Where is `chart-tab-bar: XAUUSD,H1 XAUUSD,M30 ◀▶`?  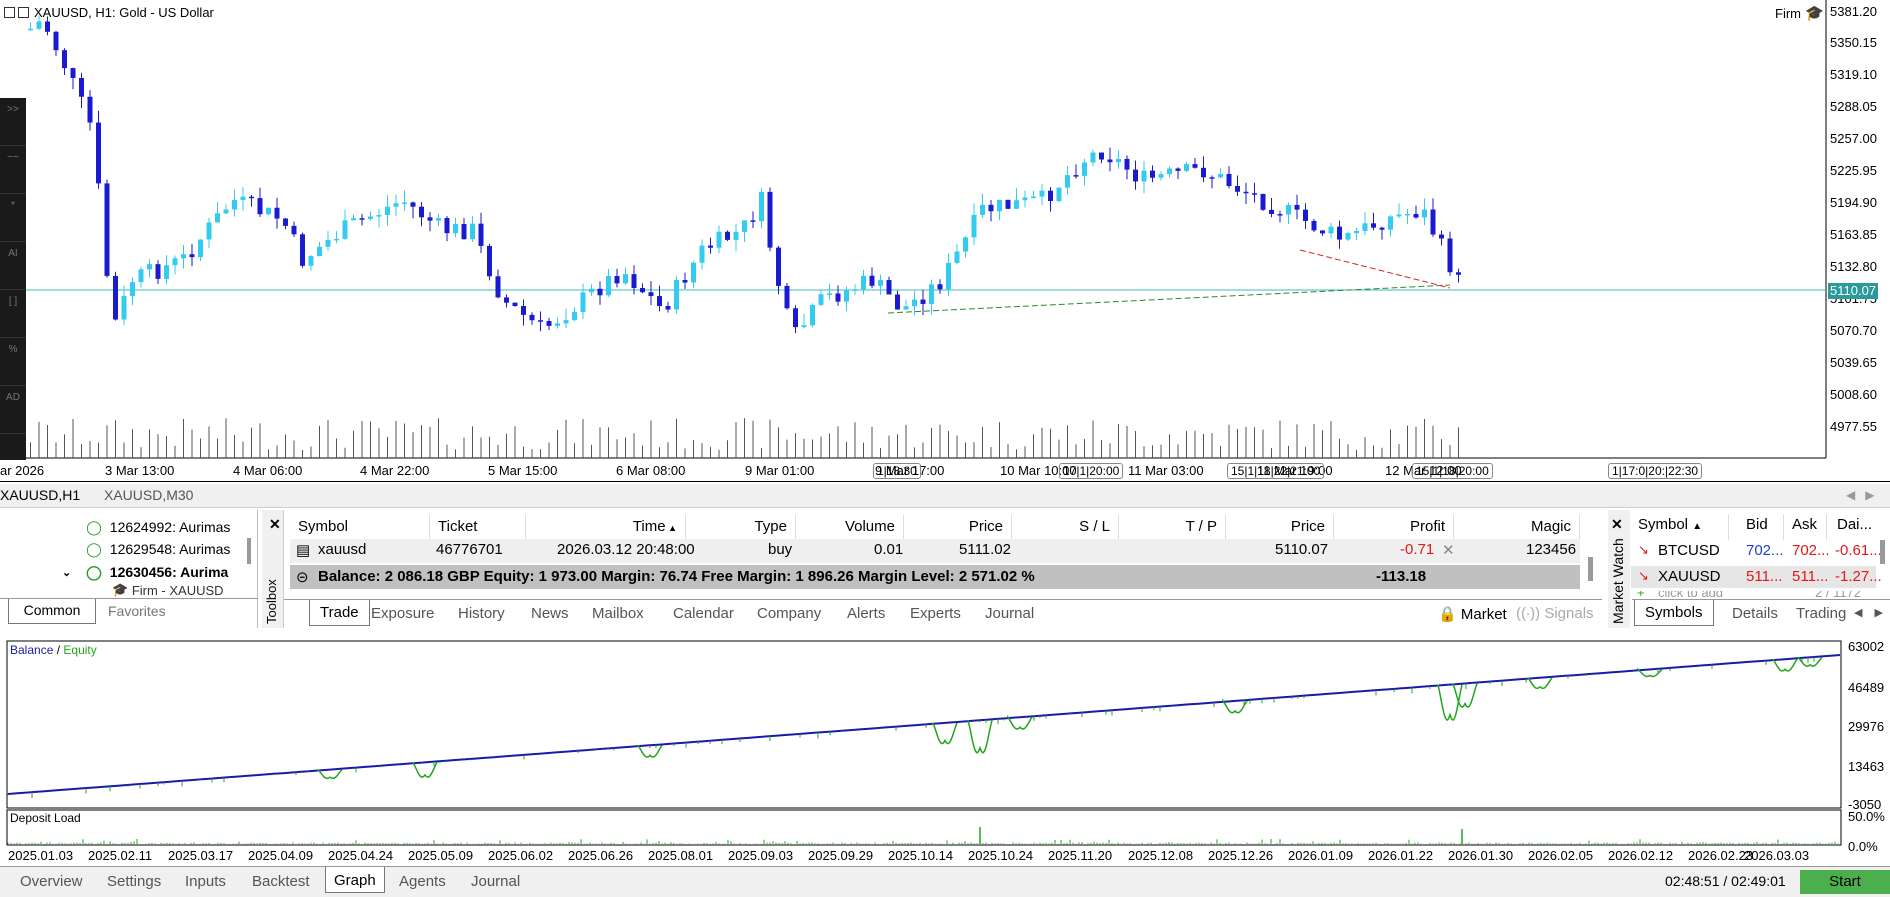 chart-tab-bar: XAUUSD,H1 XAUUSD,M30 ◀▶ is located at coordinates (945, 496).